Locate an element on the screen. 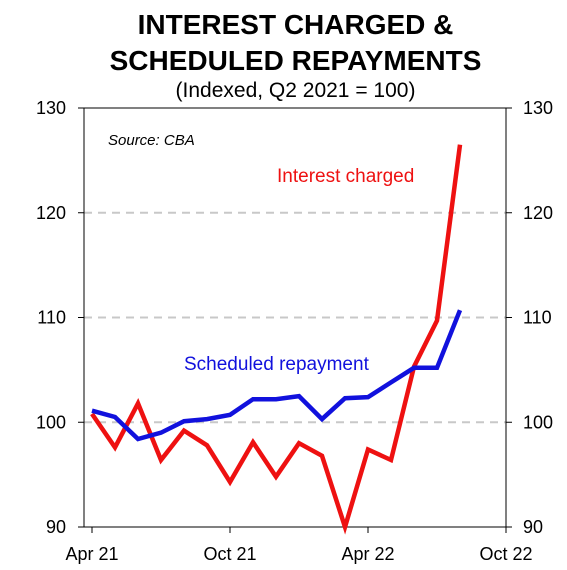 This screenshot has height=570, width=567. y-axis-right: 90 100 110 120 130 is located at coordinates (538, 317).